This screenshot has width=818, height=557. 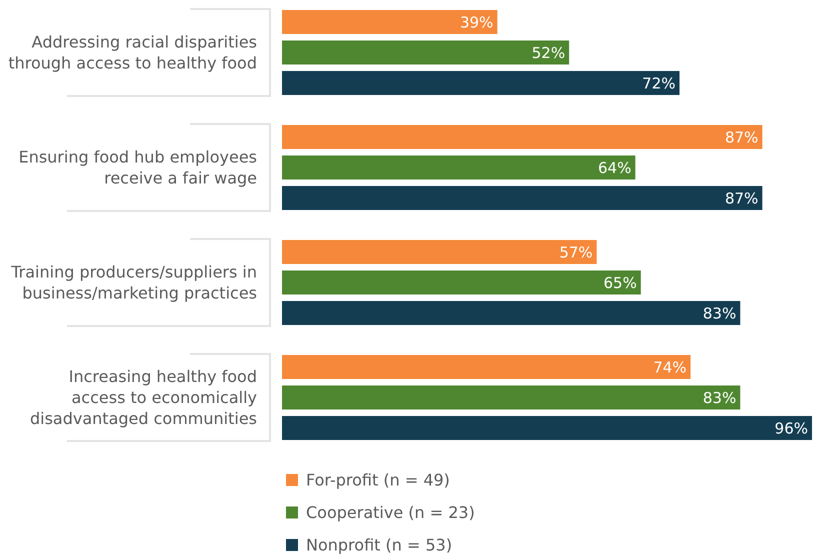 What do you see at coordinates (477, 22) in the screenshot?
I see `data-label: 39%` at bounding box center [477, 22].